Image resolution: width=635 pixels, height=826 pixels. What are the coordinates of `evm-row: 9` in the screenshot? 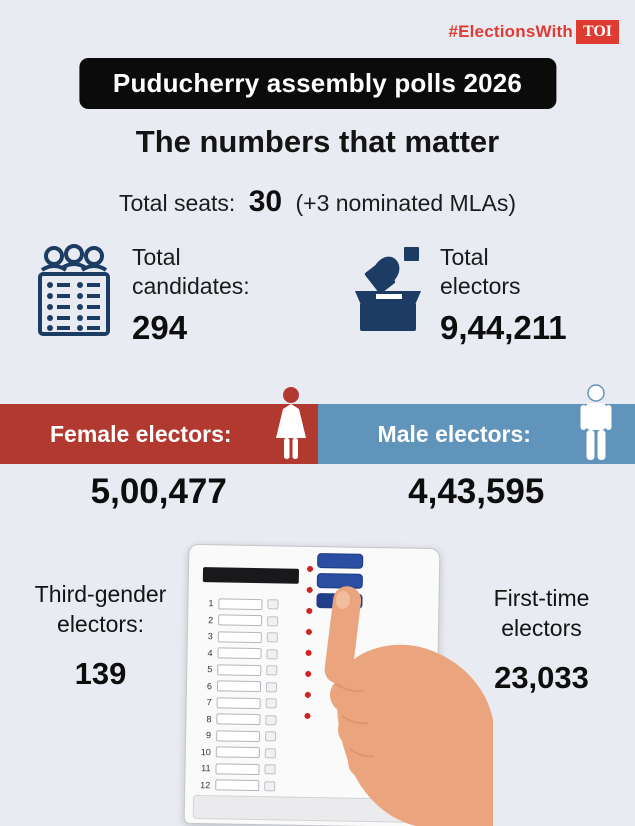 It's located at (237, 736).